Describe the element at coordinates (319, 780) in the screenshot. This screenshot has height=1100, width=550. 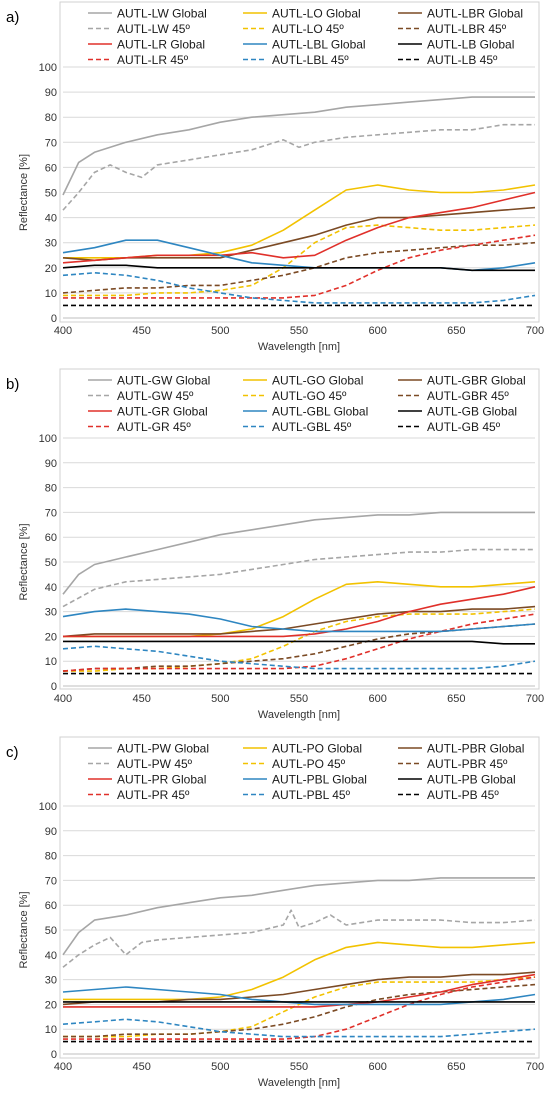
I see `legend-label: AUTL-PBL Global` at that location.